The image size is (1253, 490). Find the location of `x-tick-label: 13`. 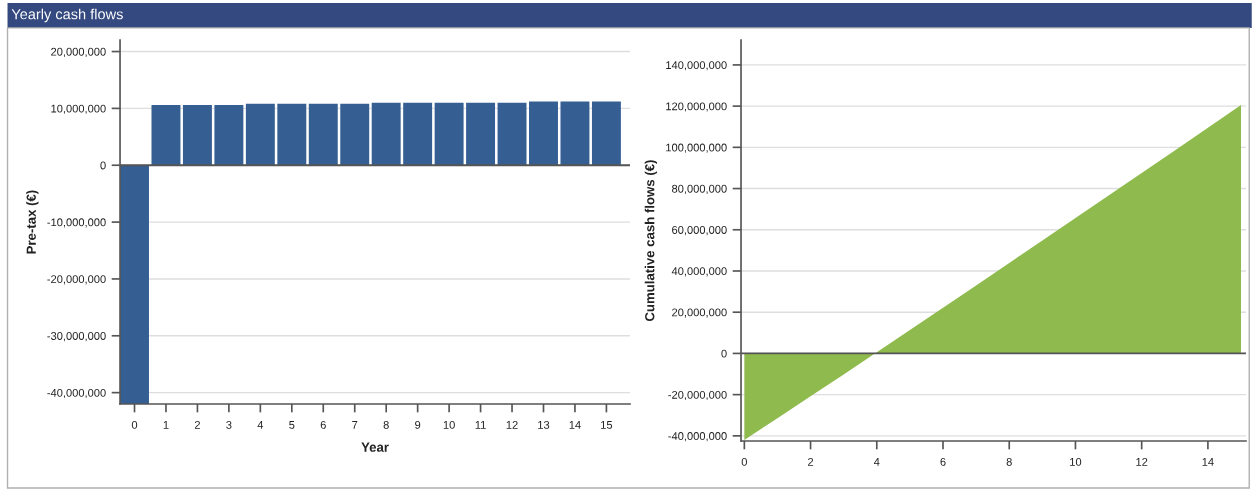

x-tick-label: 13 is located at coordinates (544, 424).